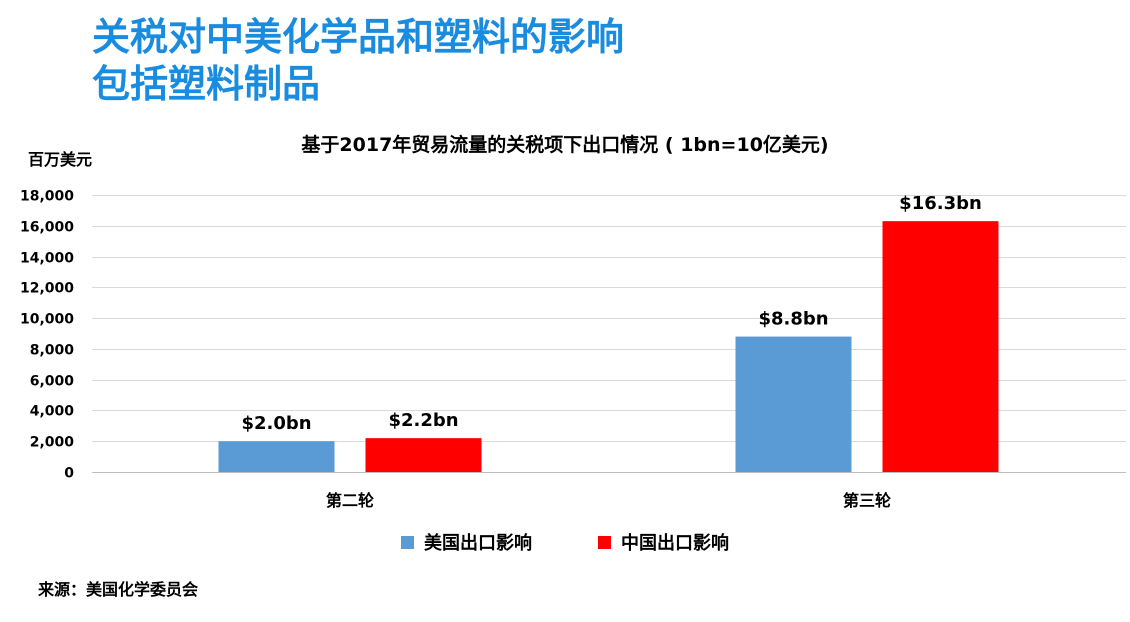 The image size is (1130, 622). What do you see at coordinates (608, 500) in the screenshot?
I see `x-axis-ticks: 第二轮 第三轮` at bounding box center [608, 500].